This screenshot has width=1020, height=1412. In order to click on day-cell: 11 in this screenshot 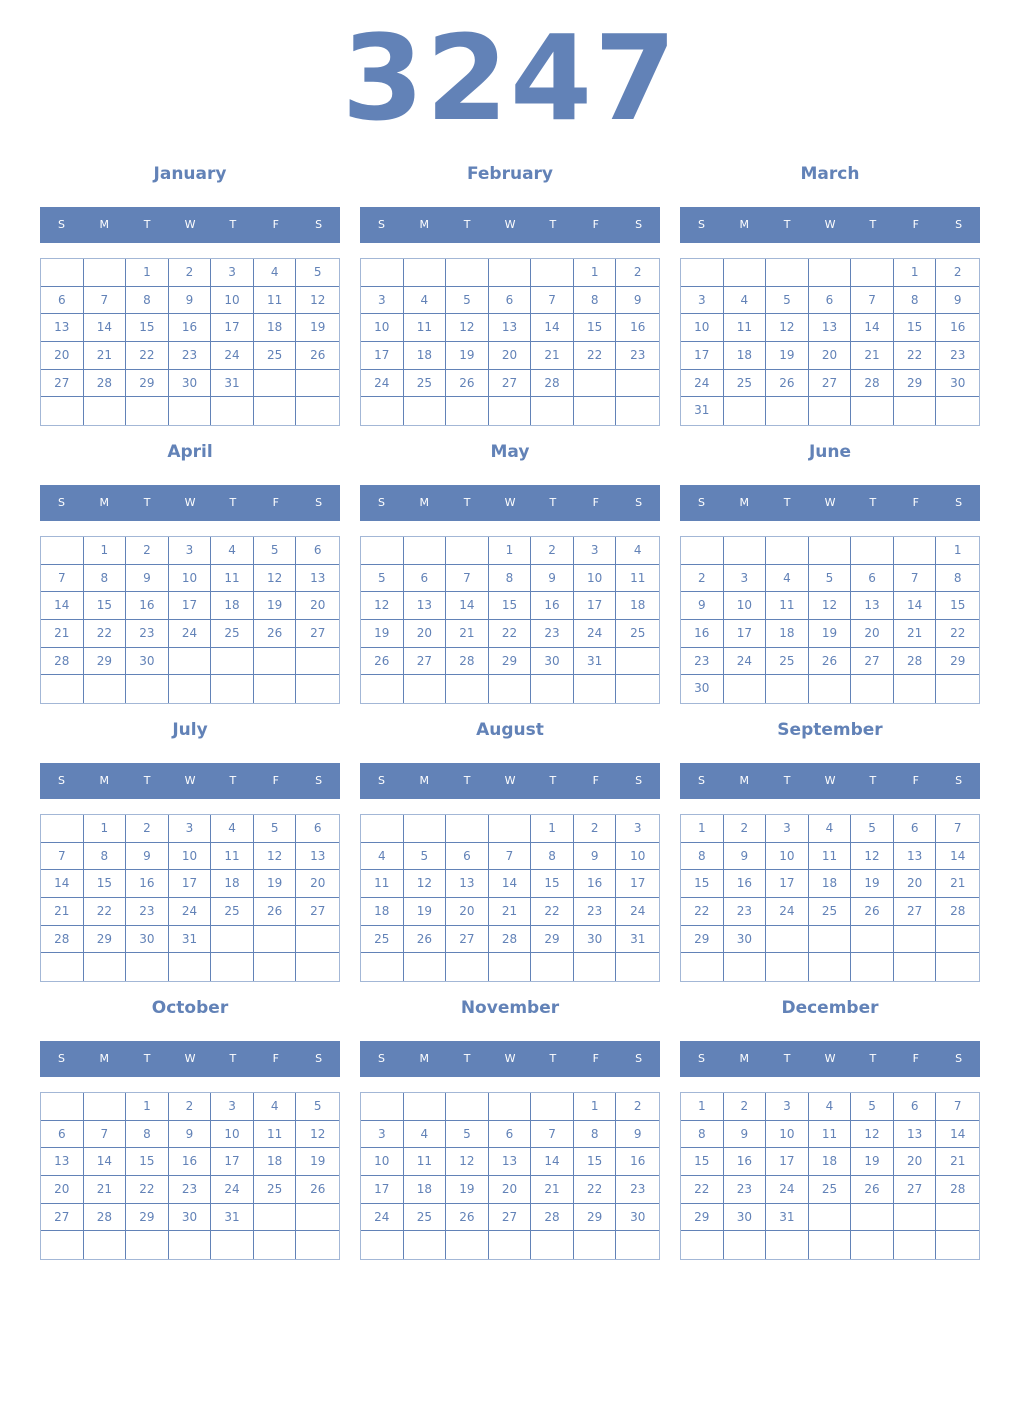, I will do `click(745, 328)`.